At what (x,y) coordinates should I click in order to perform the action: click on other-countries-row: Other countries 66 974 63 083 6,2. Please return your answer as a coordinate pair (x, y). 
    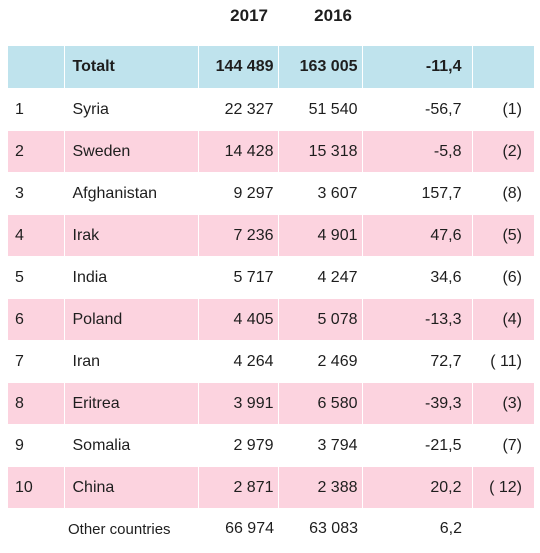
    Looking at the image, I should click on (271, 529).